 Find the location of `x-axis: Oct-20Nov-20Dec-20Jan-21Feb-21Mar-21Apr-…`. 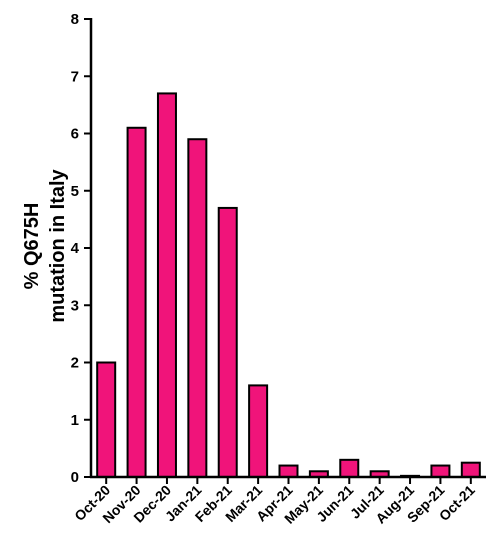

x-axis: Oct-20Nov-20Dec-20Jan-21Feb-21Mar-21Apr-… is located at coordinates (278, 501).